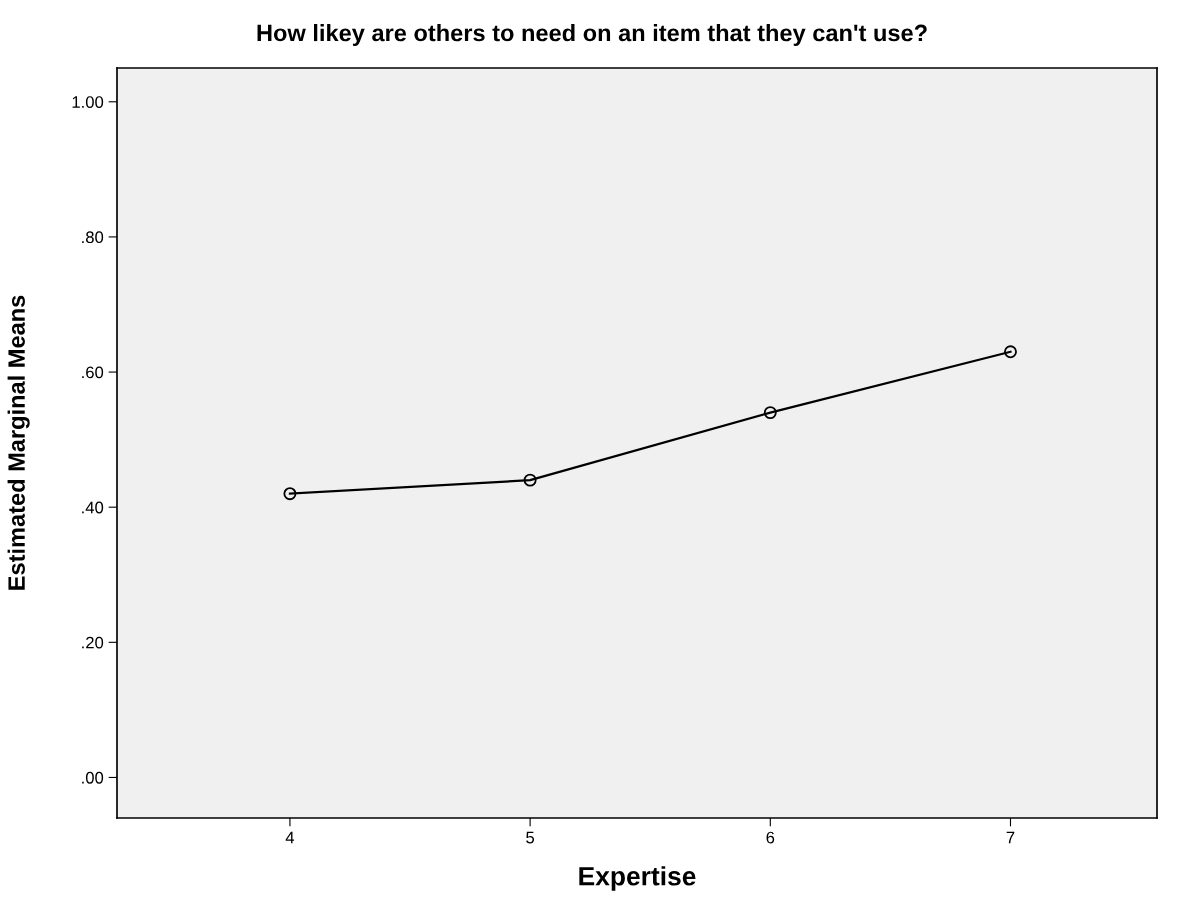  I want to click on x-tick-label: 7, so click(1010, 837).